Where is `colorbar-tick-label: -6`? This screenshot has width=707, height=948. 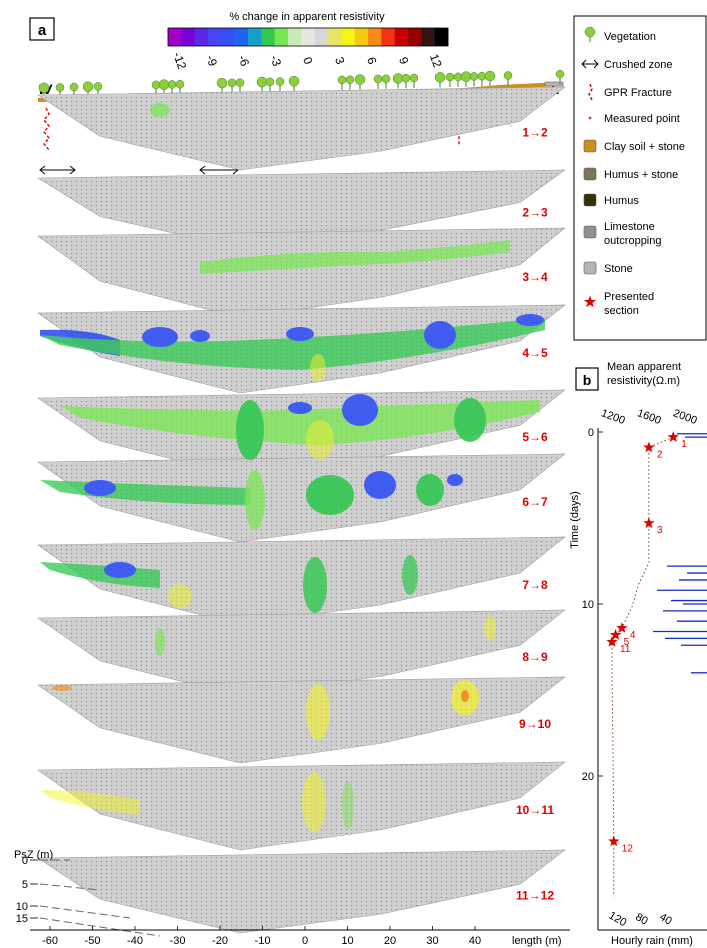
colorbar-tick-label: -6 is located at coordinates (243, 60).